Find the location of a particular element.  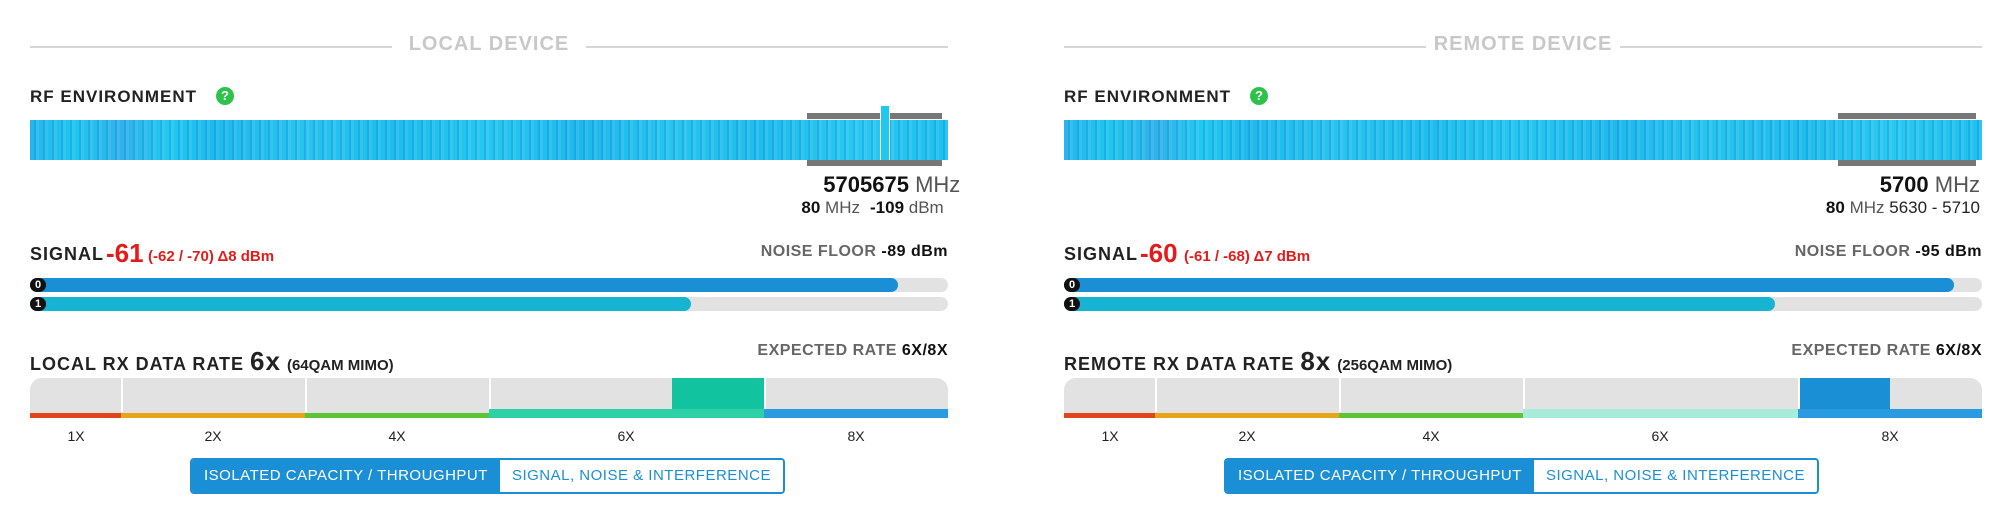

expected-rate-label: EXPECTED RATE is located at coordinates (827, 350).